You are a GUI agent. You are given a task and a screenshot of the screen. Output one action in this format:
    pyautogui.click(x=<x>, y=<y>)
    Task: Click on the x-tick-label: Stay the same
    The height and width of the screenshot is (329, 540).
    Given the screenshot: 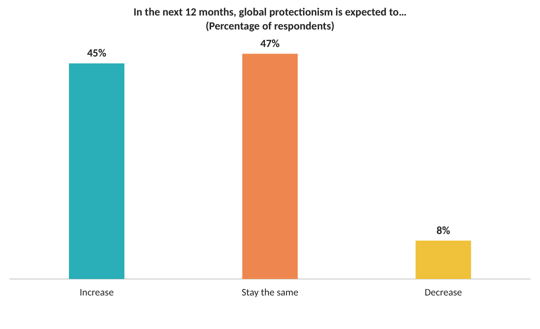 What is the action you would take?
    pyautogui.click(x=270, y=292)
    